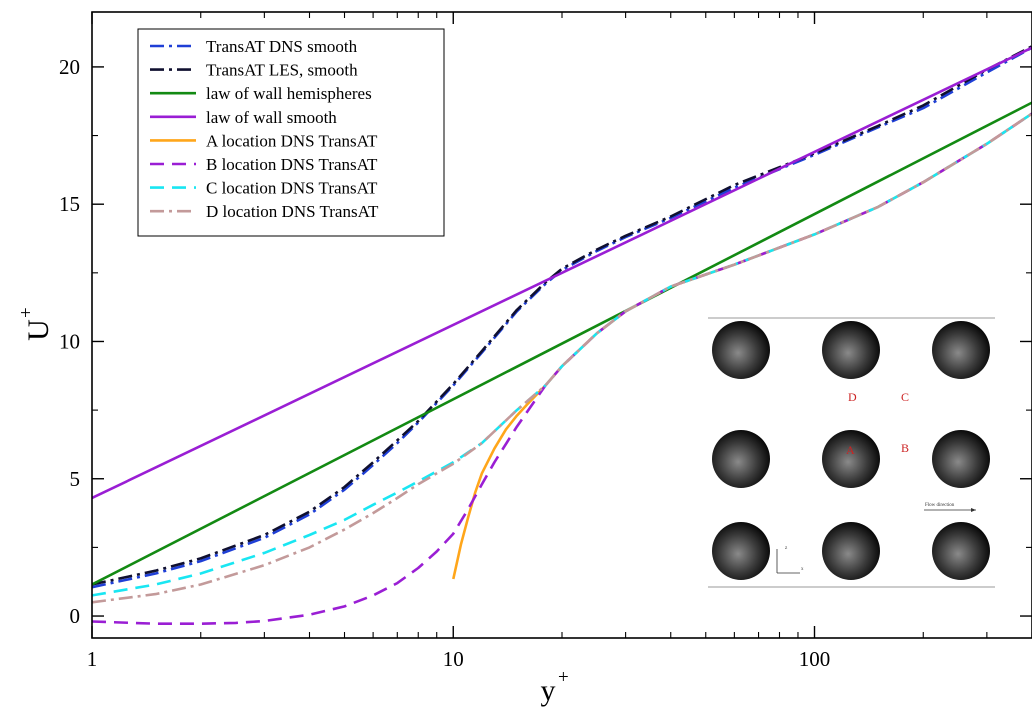  Describe the element at coordinates (92, 659) in the screenshot. I see `x-tick-label: 1` at that location.